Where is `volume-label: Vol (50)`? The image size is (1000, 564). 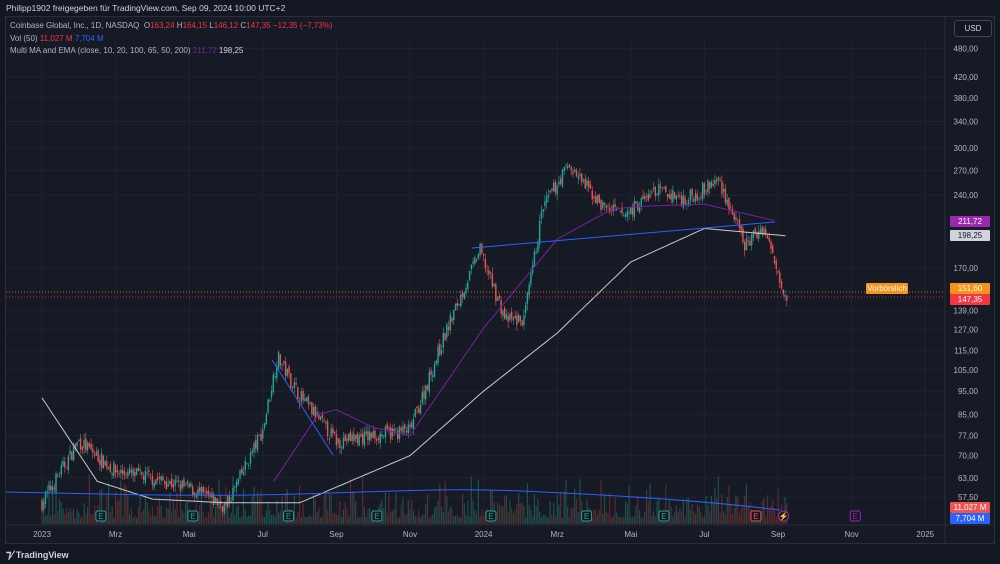 volume-label: Vol (50) is located at coordinates (24, 38).